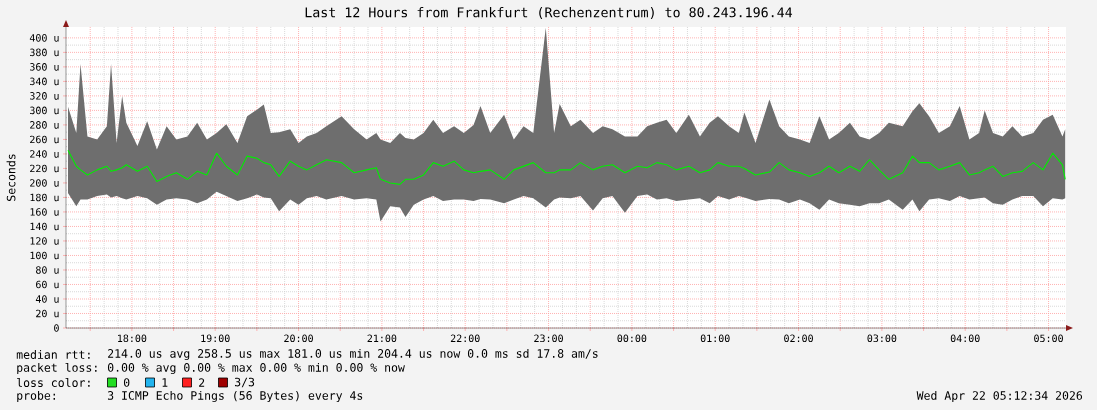 The width and height of the screenshot is (1097, 410). What do you see at coordinates (44, 96) in the screenshot?
I see `y-tick-label: 320 u` at bounding box center [44, 96].